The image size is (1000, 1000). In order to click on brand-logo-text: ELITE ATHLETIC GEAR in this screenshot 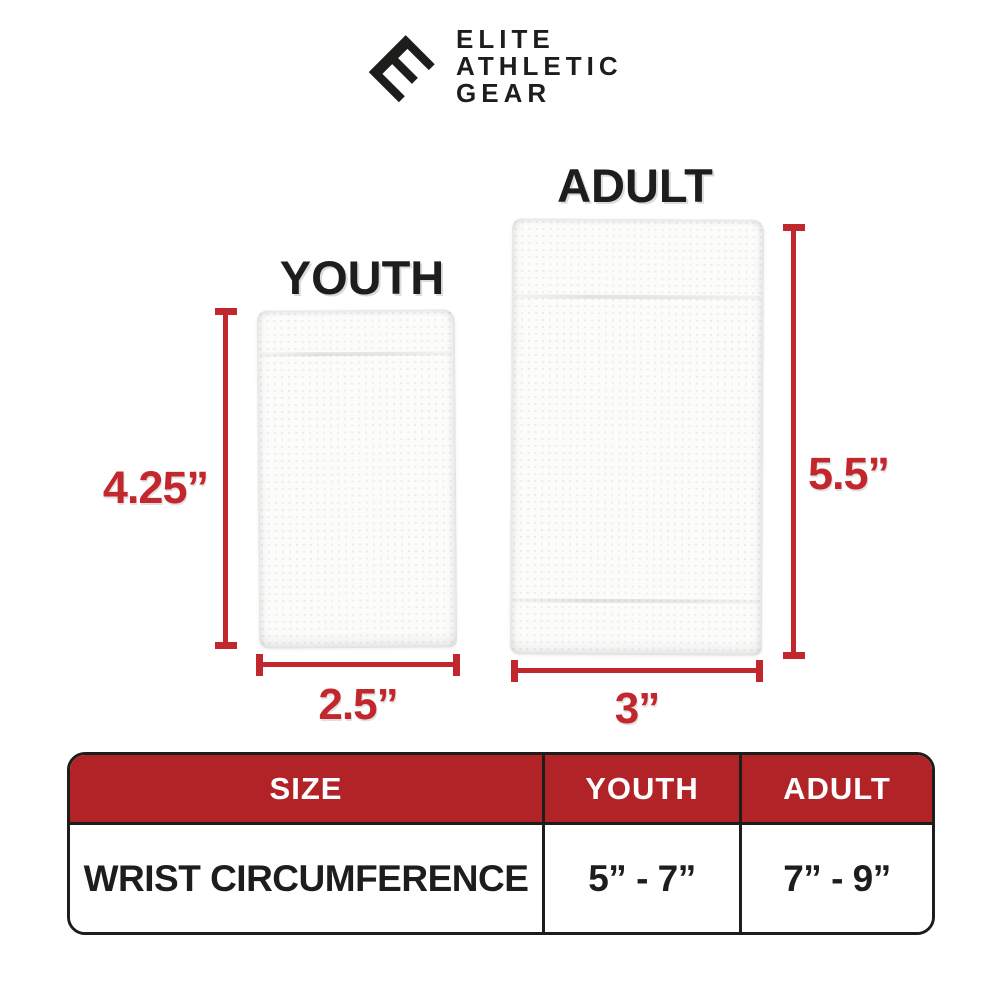, I will do `click(539, 66)`.